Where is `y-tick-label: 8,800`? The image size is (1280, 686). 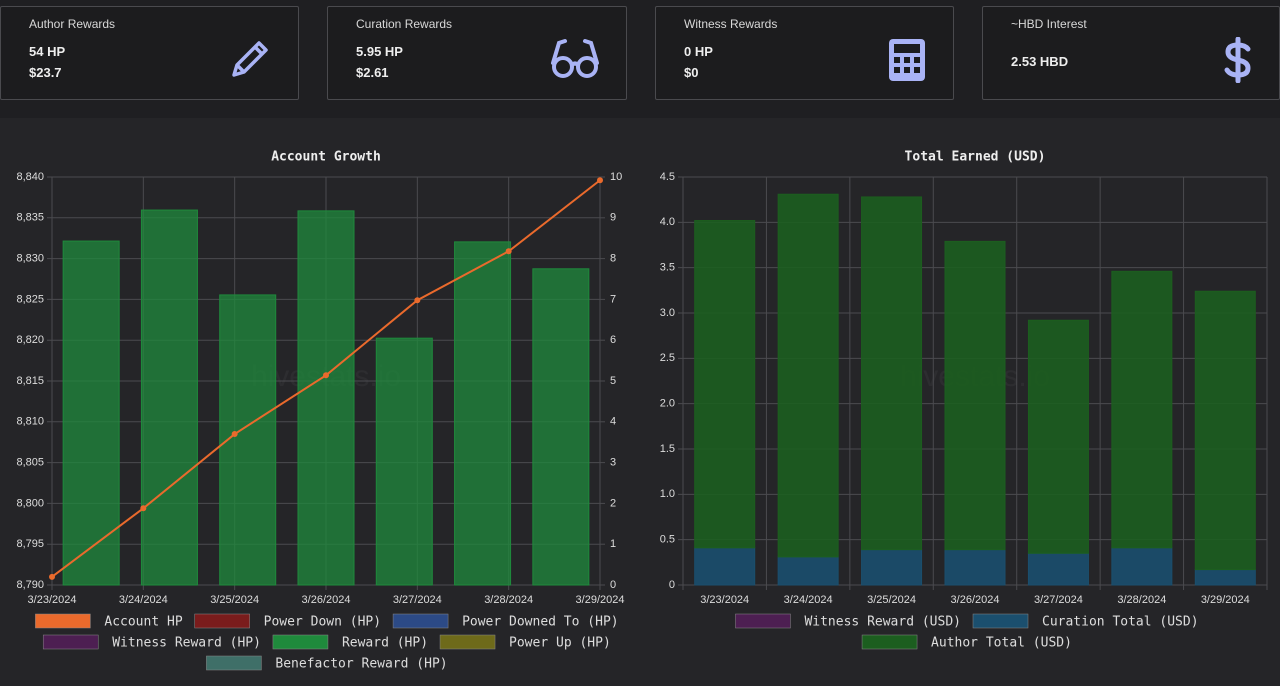
y-tick-label: 8,800 is located at coordinates (30, 503).